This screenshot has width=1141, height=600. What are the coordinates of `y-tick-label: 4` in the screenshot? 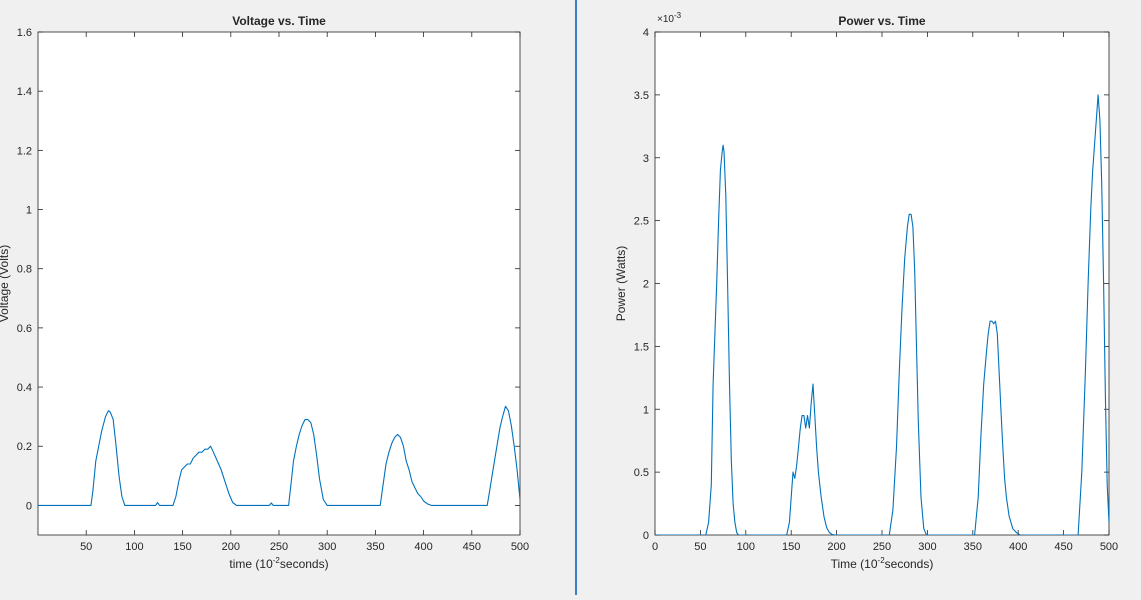 It's located at (646, 33).